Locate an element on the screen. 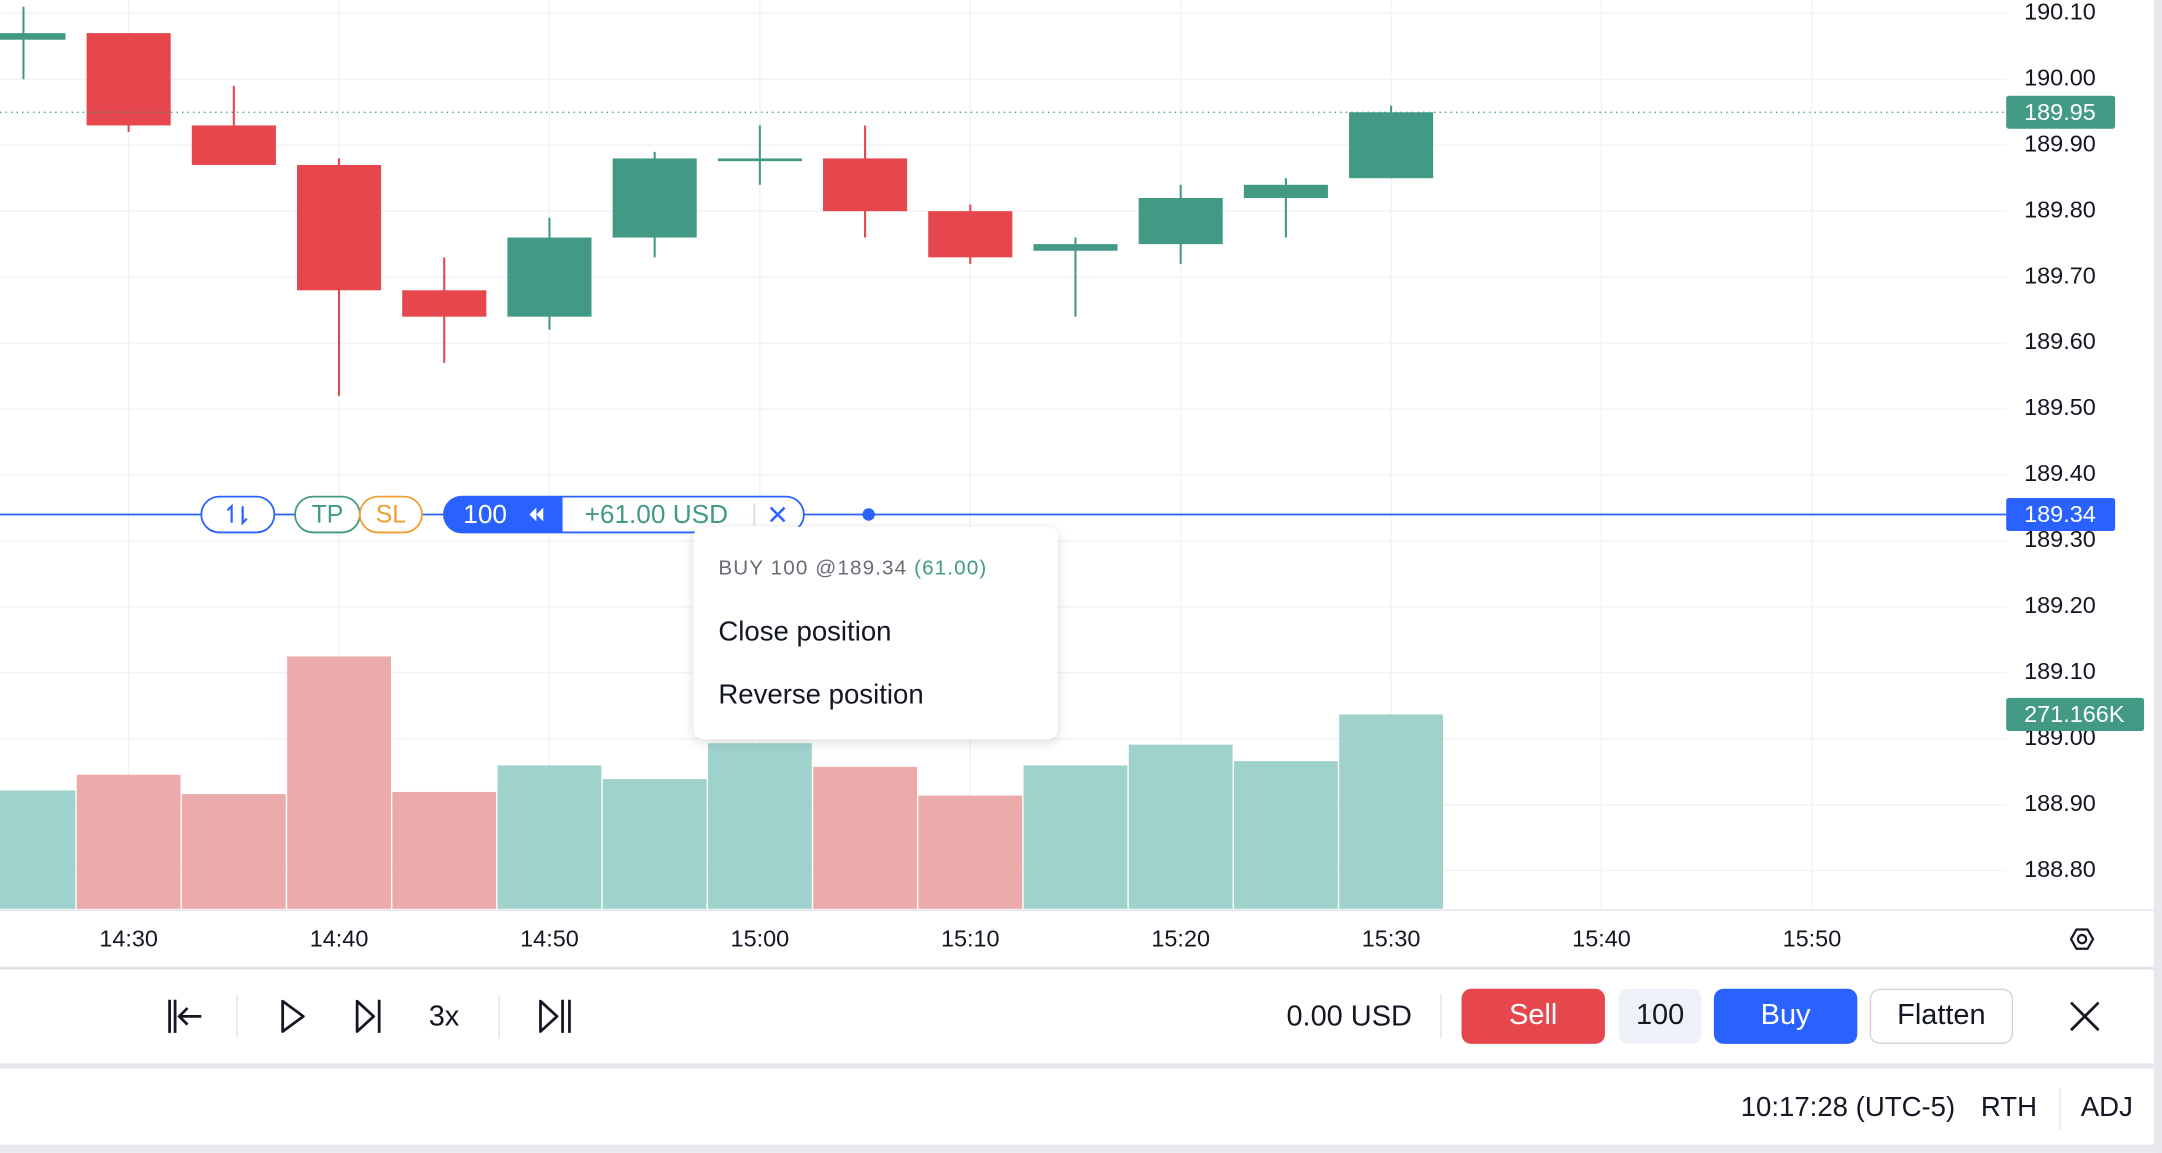 The width and height of the screenshot is (2162, 1153). popup-menu is located at coordinates (875, 633).